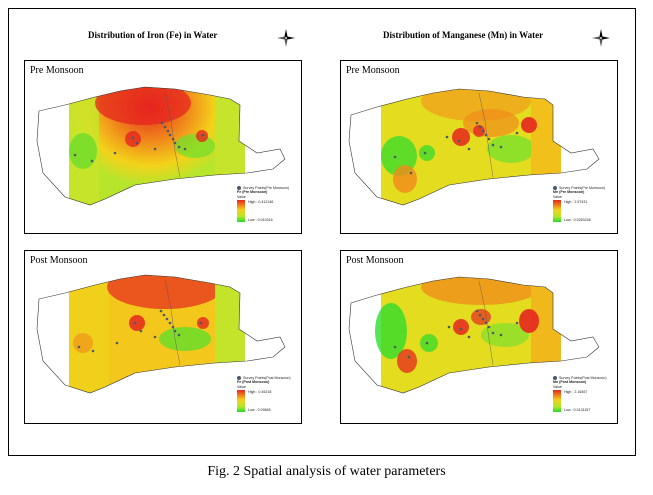  What do you see at coordinates (474, 335) in the screenshot?
I see `mn-post-monsoon-map` at bounding box center [474, 335].